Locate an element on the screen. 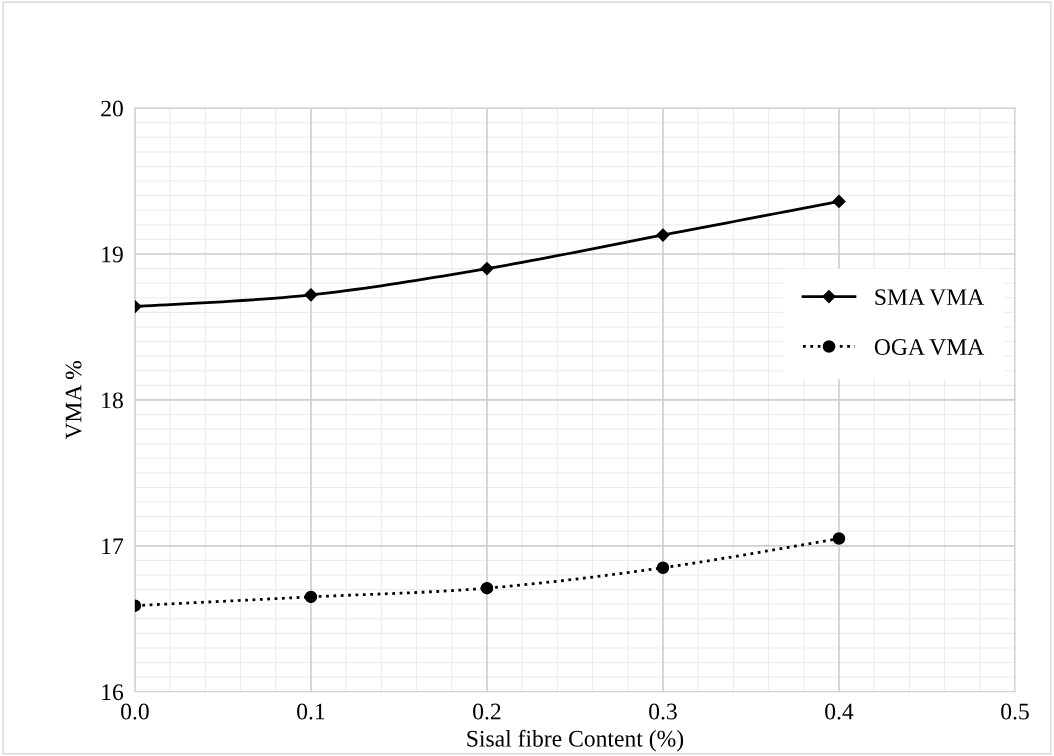 Image resolution: width=1054 pixels, height=756 pixels. x-tick-label: 0.2 is located at coordinates (487, 711).